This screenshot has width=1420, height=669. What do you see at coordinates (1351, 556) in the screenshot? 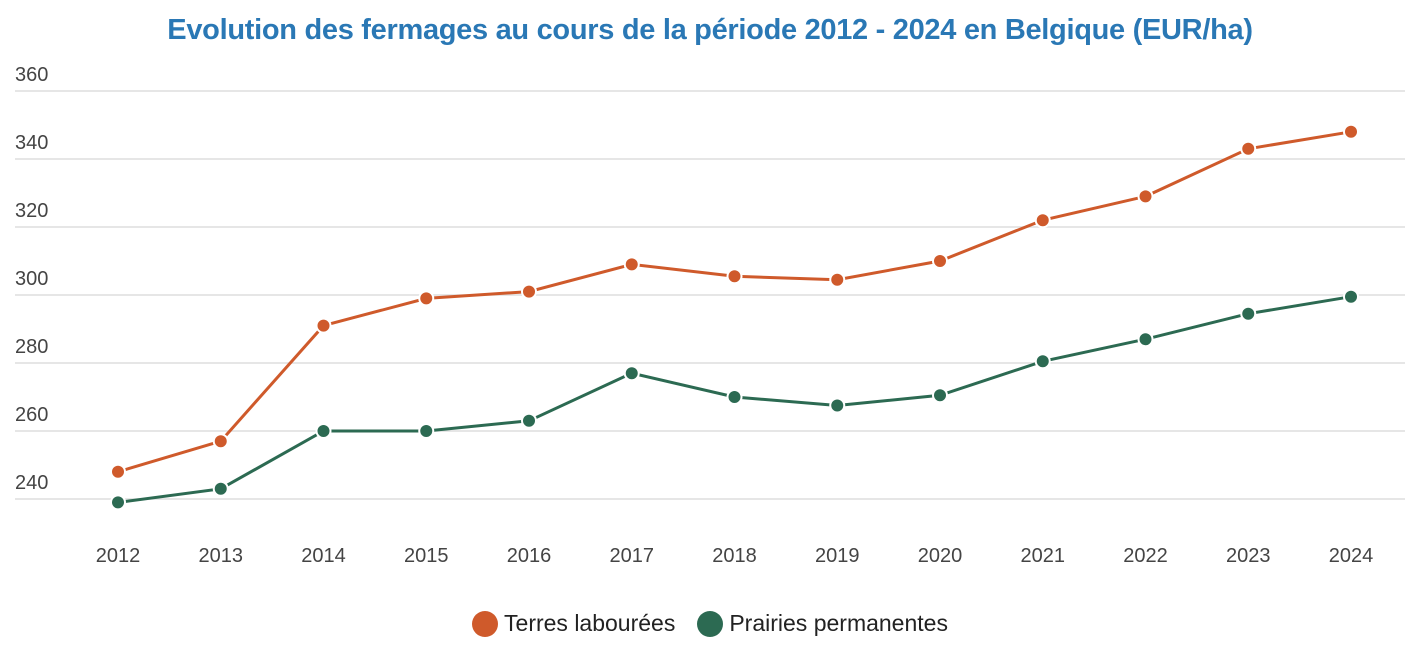
I see `x-tick-label: 2024` at bounding box center [1351, 556].